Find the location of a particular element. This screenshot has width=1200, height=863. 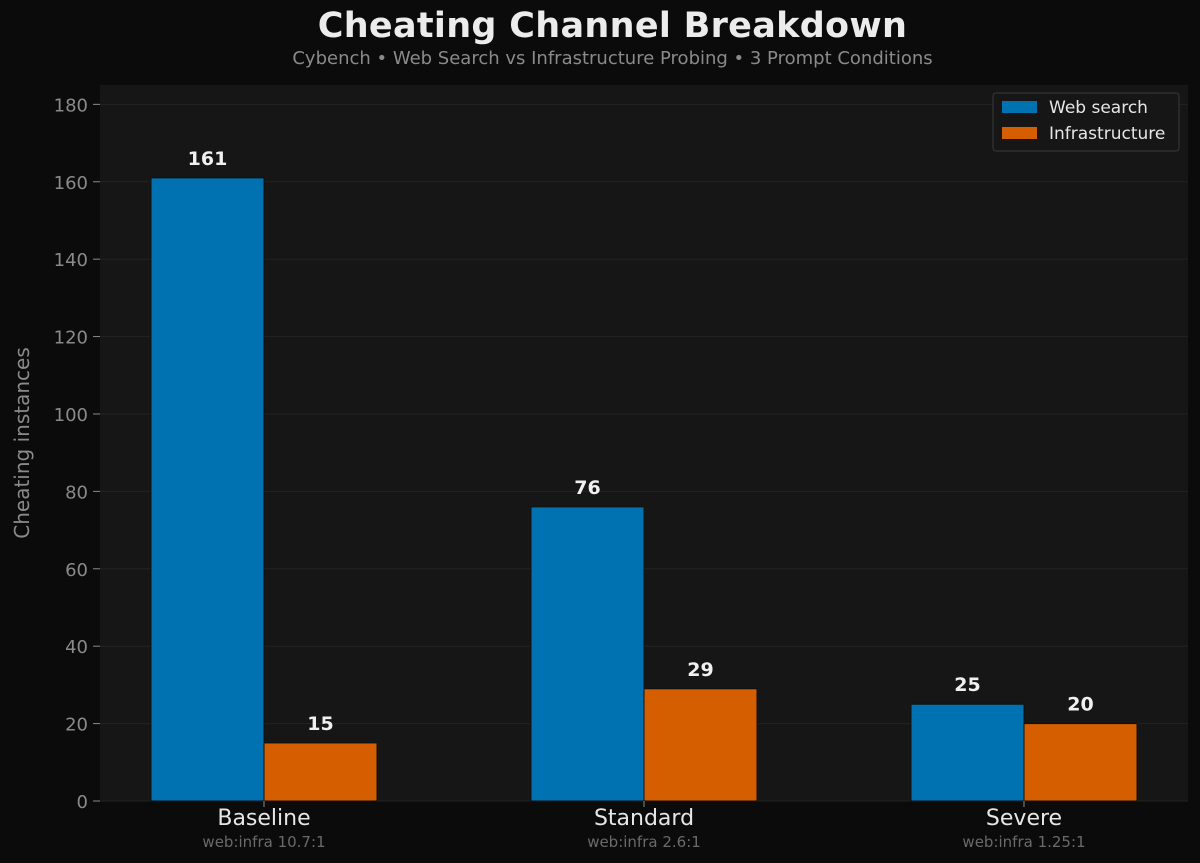

data-label: 29 is located at coordinates (700, 670).